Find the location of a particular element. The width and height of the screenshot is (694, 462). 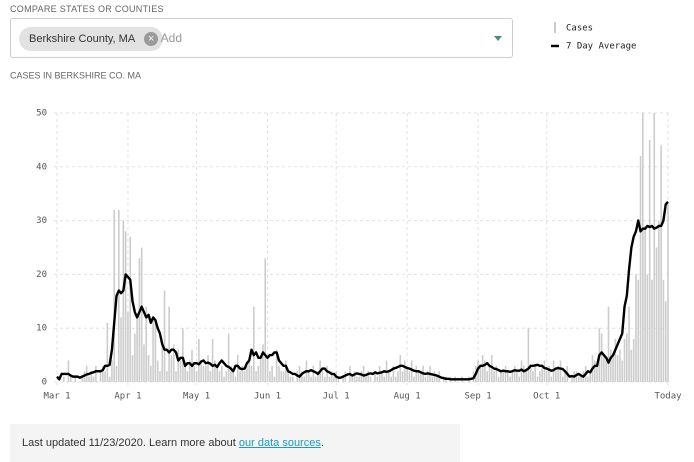

y-tick-label: 0 is located at coordinates (44, 383).